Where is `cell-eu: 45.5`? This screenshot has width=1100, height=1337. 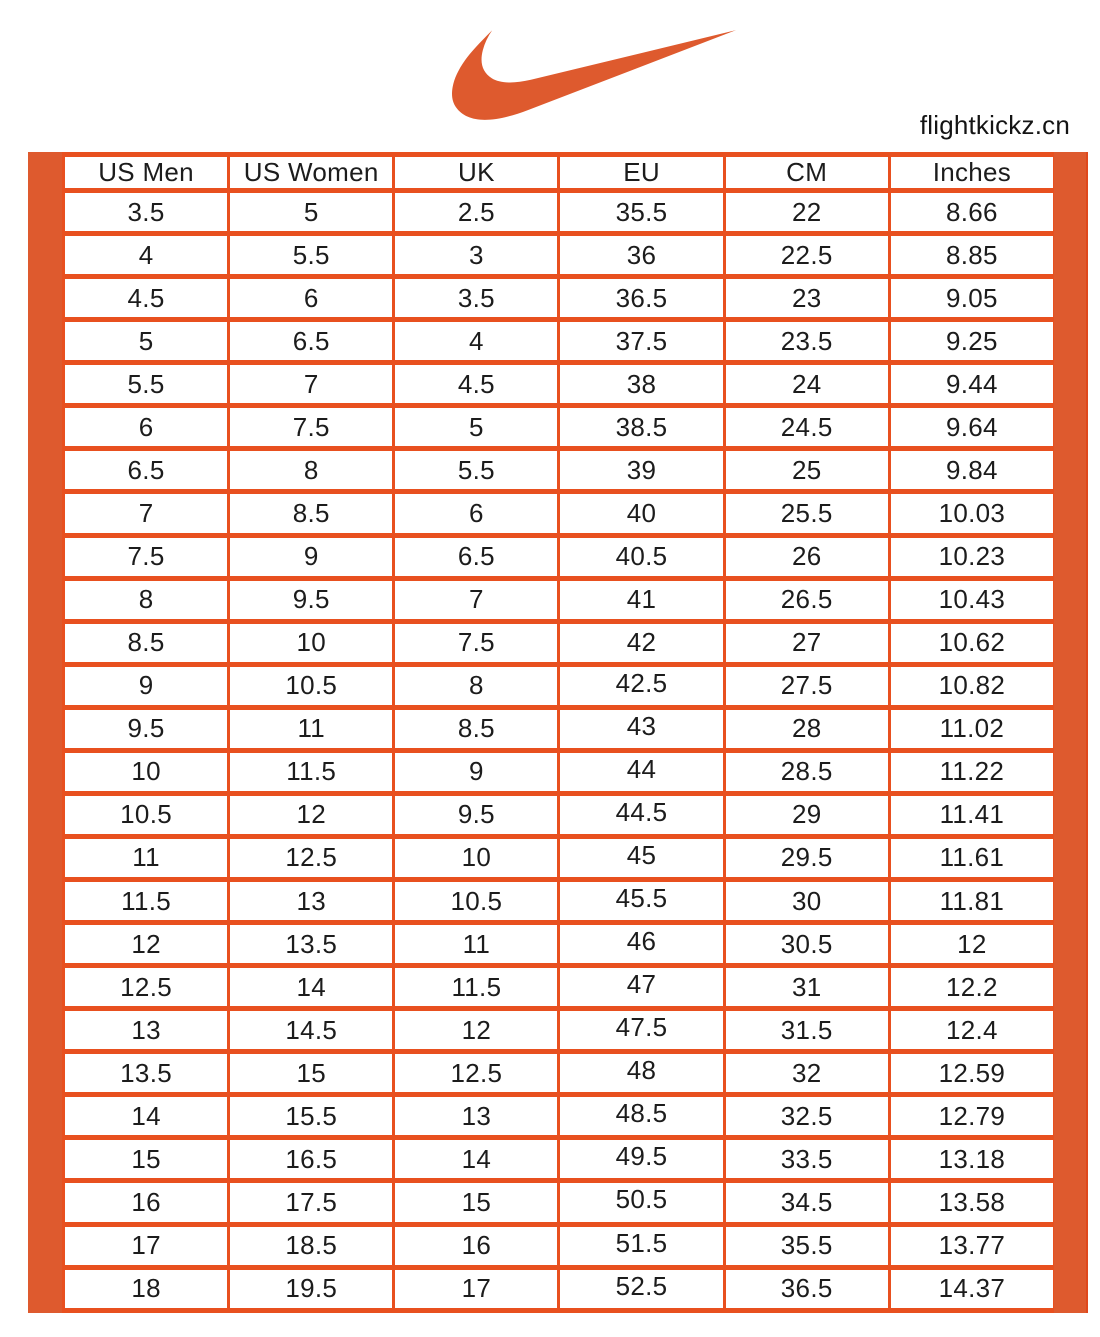 cell-eu: 45.5 is located at coordinates (641, 901).